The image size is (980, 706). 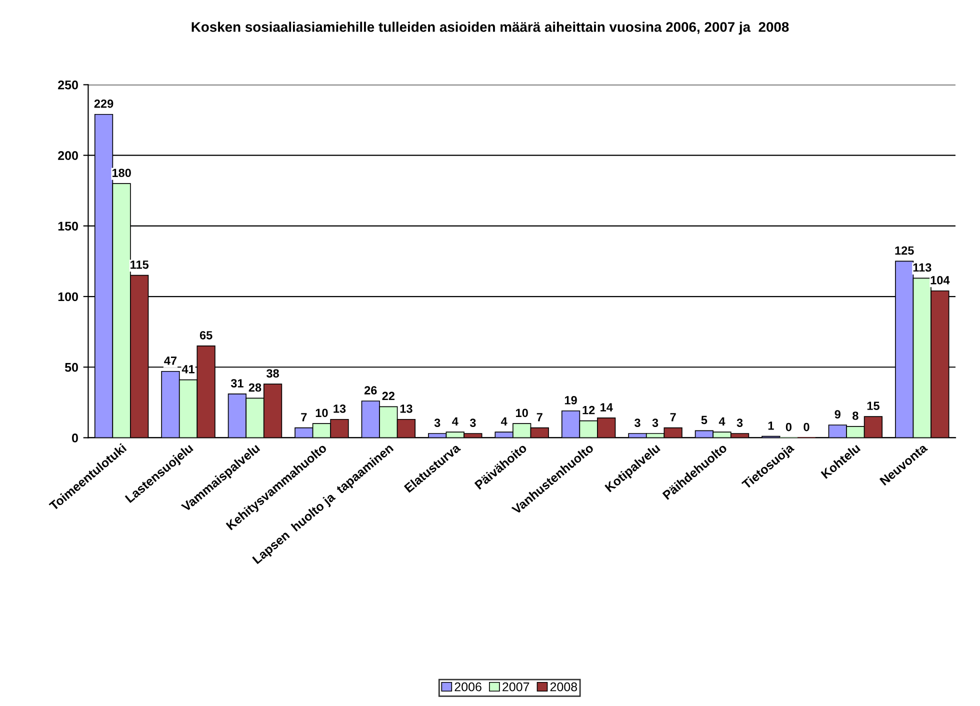 I want to click on data-label: 9, so click(x=837, y=414).